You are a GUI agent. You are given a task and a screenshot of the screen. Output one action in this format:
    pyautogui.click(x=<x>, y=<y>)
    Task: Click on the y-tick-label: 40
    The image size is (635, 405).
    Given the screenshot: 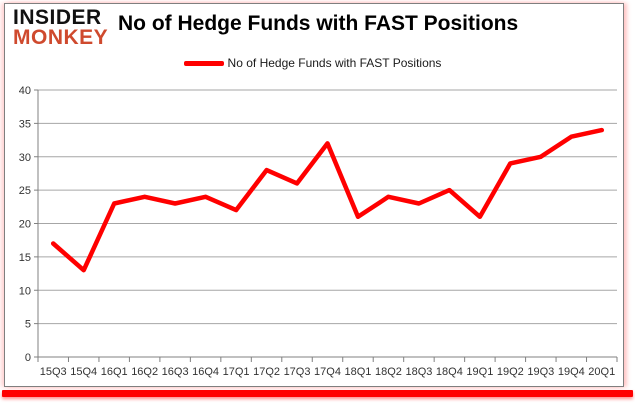 What is the action you would take?
    pyautogui.click(x=25, y=91)
    